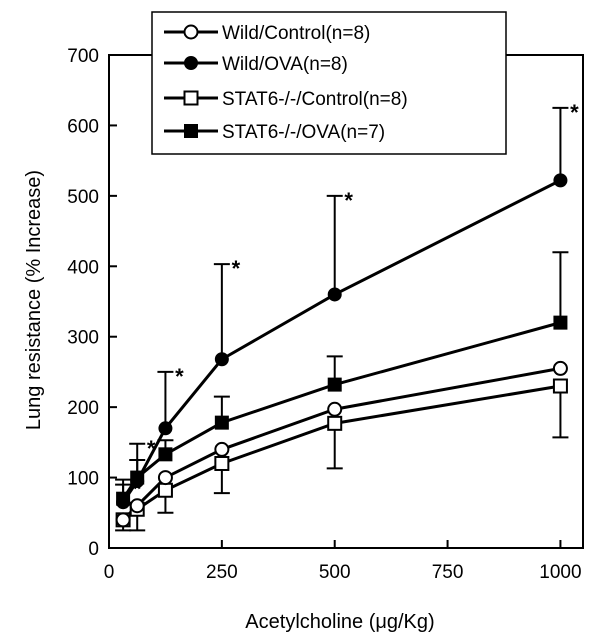 The height and width of the screenshot is (638, 594). What do you see at coordinates (335, 572) in the screenshot?
I see `x-tick-label: 500` at bounding box center [335, 572].